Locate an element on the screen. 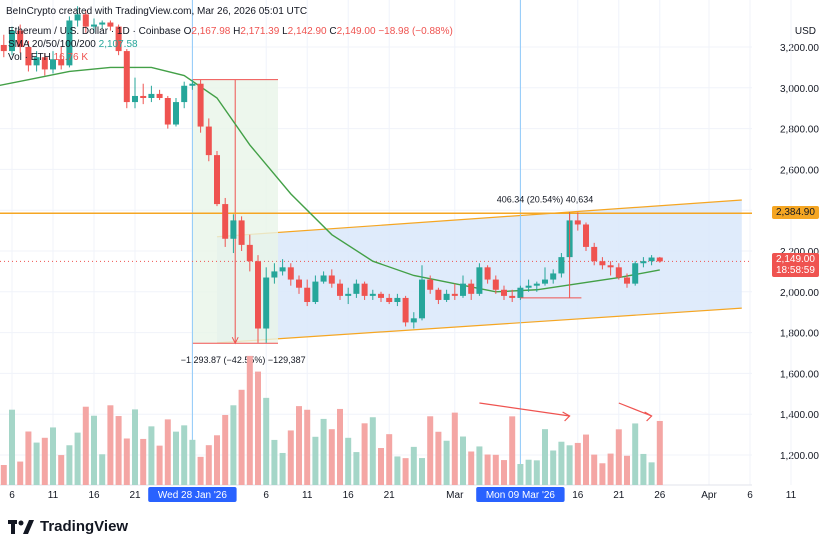 Image resolution: width=828 pixels, height=549 pixels. currency-label: USD is located at coordinates (805, 31).